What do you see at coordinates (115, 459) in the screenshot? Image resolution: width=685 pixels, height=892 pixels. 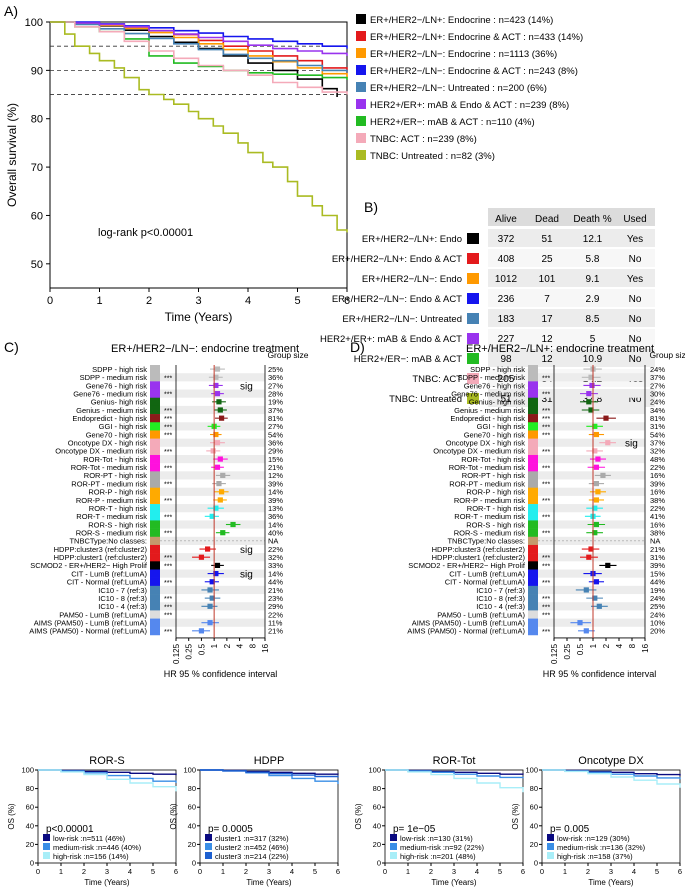 I see `row-label: ROR-Tot - high risk` at bounding box center [115, 459].